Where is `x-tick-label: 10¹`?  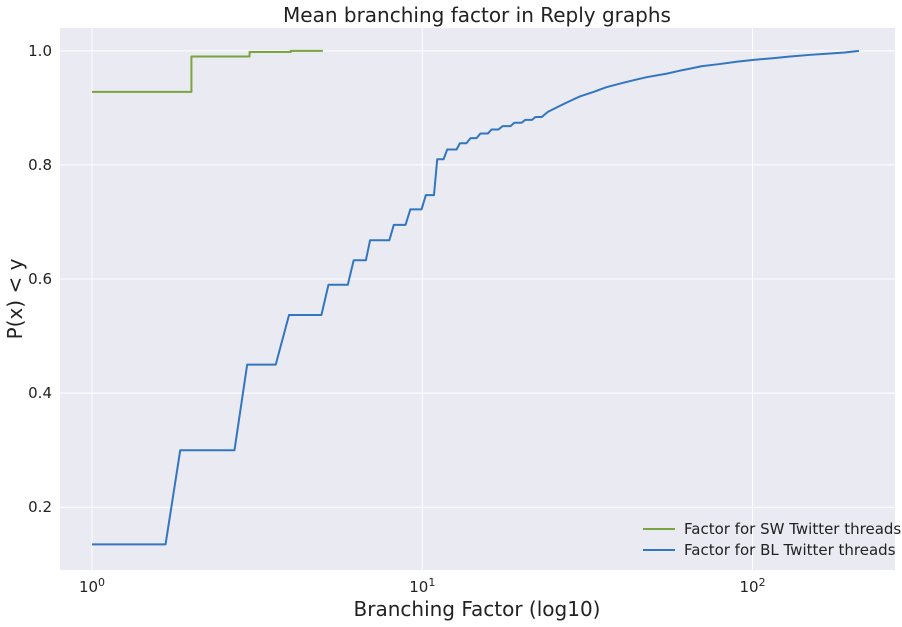 x-tick-label: 10¹ is located at coordinates (422, 586).